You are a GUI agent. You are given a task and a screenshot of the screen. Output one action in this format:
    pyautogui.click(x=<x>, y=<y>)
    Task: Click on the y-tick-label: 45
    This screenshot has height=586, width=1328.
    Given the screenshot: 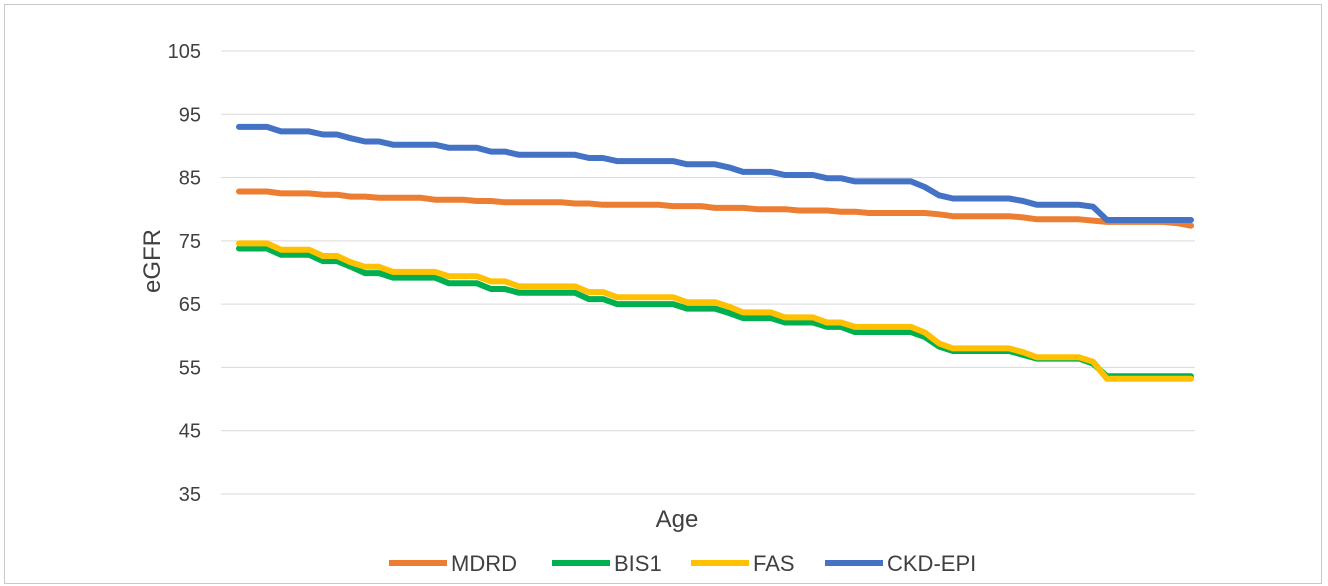 What is the action you would take?
    pyautogui.click(x=190, y=432)
    